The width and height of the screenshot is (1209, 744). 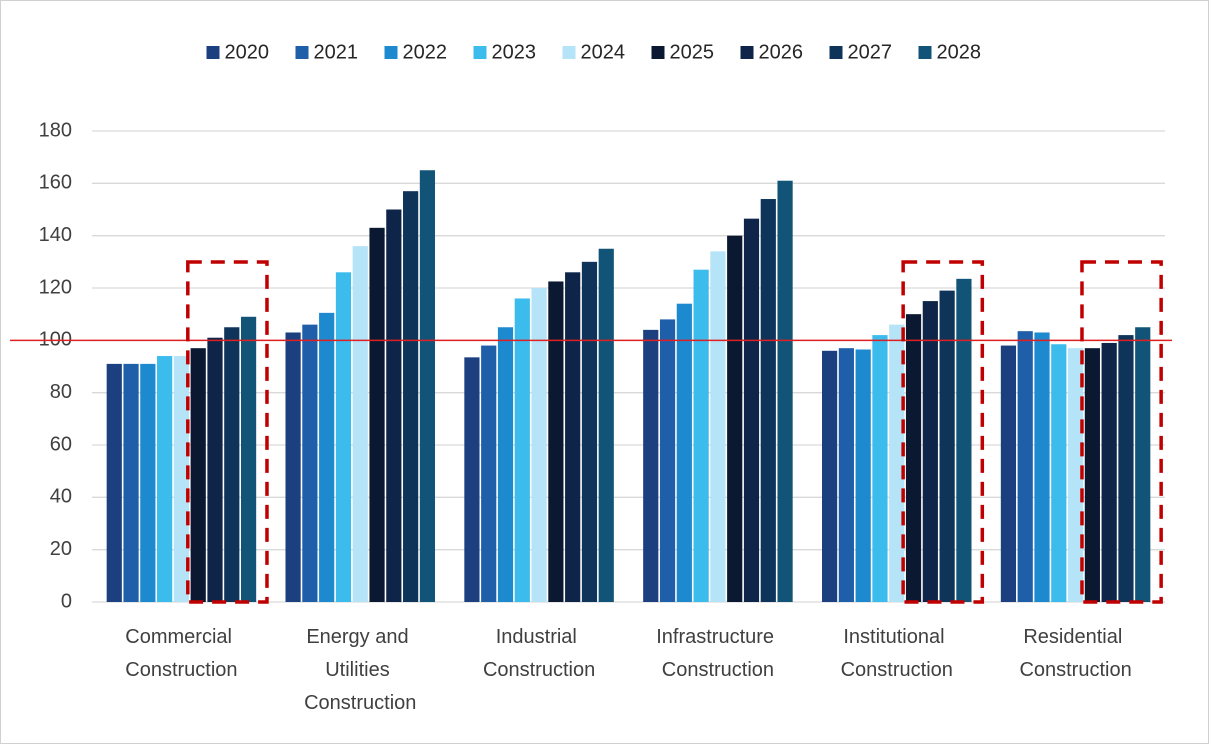 I want to click on legend-label: 2028, so click(x=959, y=52).